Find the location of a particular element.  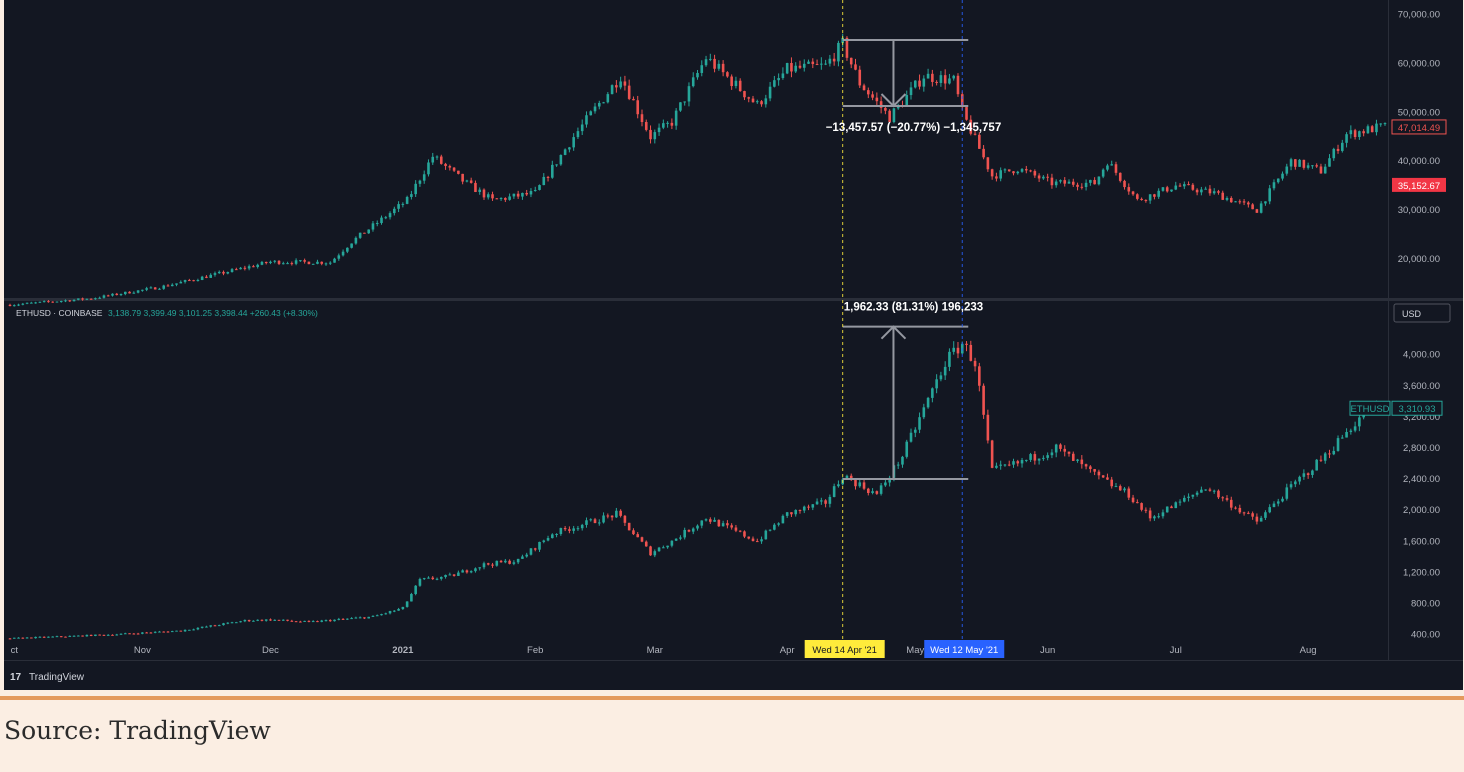

x-tick-label: Nov is located at coordinates (142, 650).